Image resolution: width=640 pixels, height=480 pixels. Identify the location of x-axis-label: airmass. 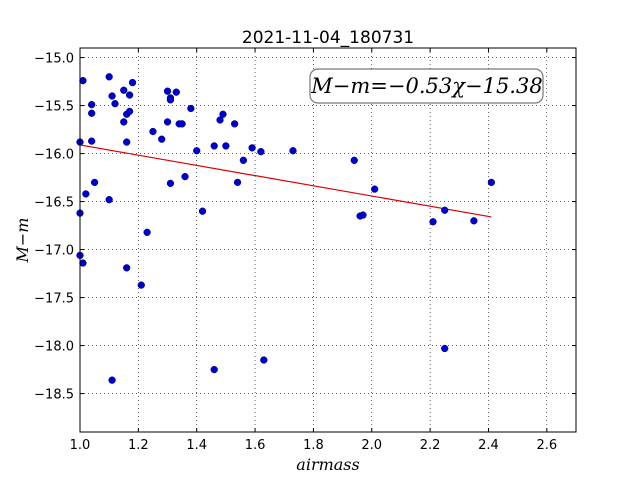
(327, 464).